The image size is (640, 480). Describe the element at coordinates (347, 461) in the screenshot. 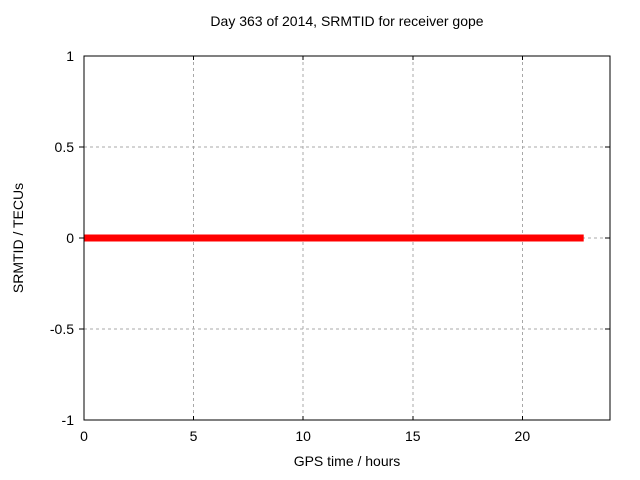

I see `x-axis-label: GPS time / hours` at that location.